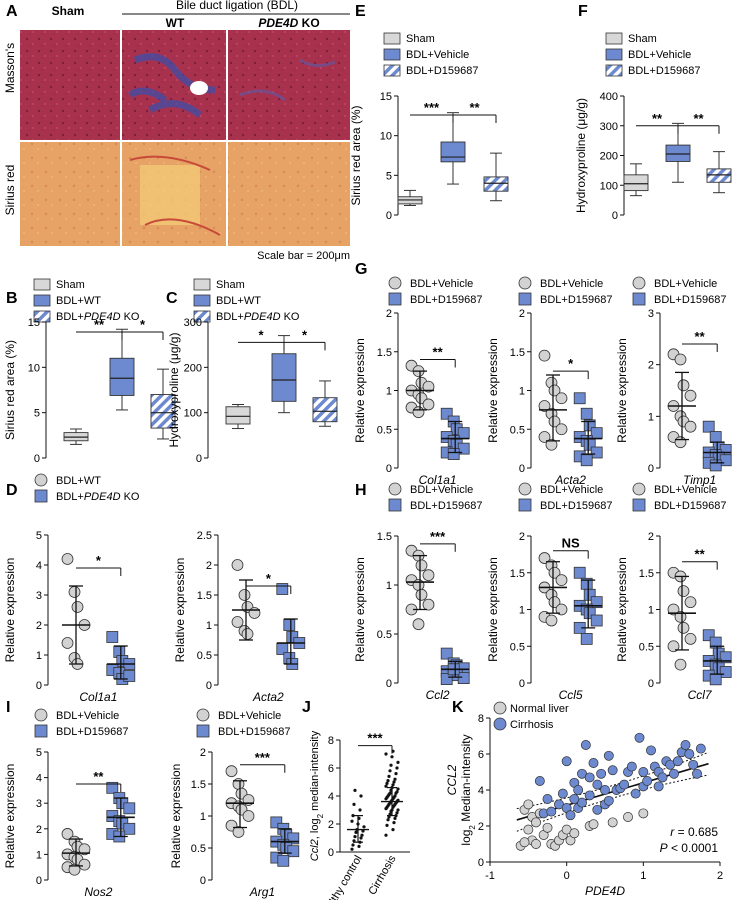 The image size is (751, 905). I want to click on gene-label: Timp1, so click(699, 480).